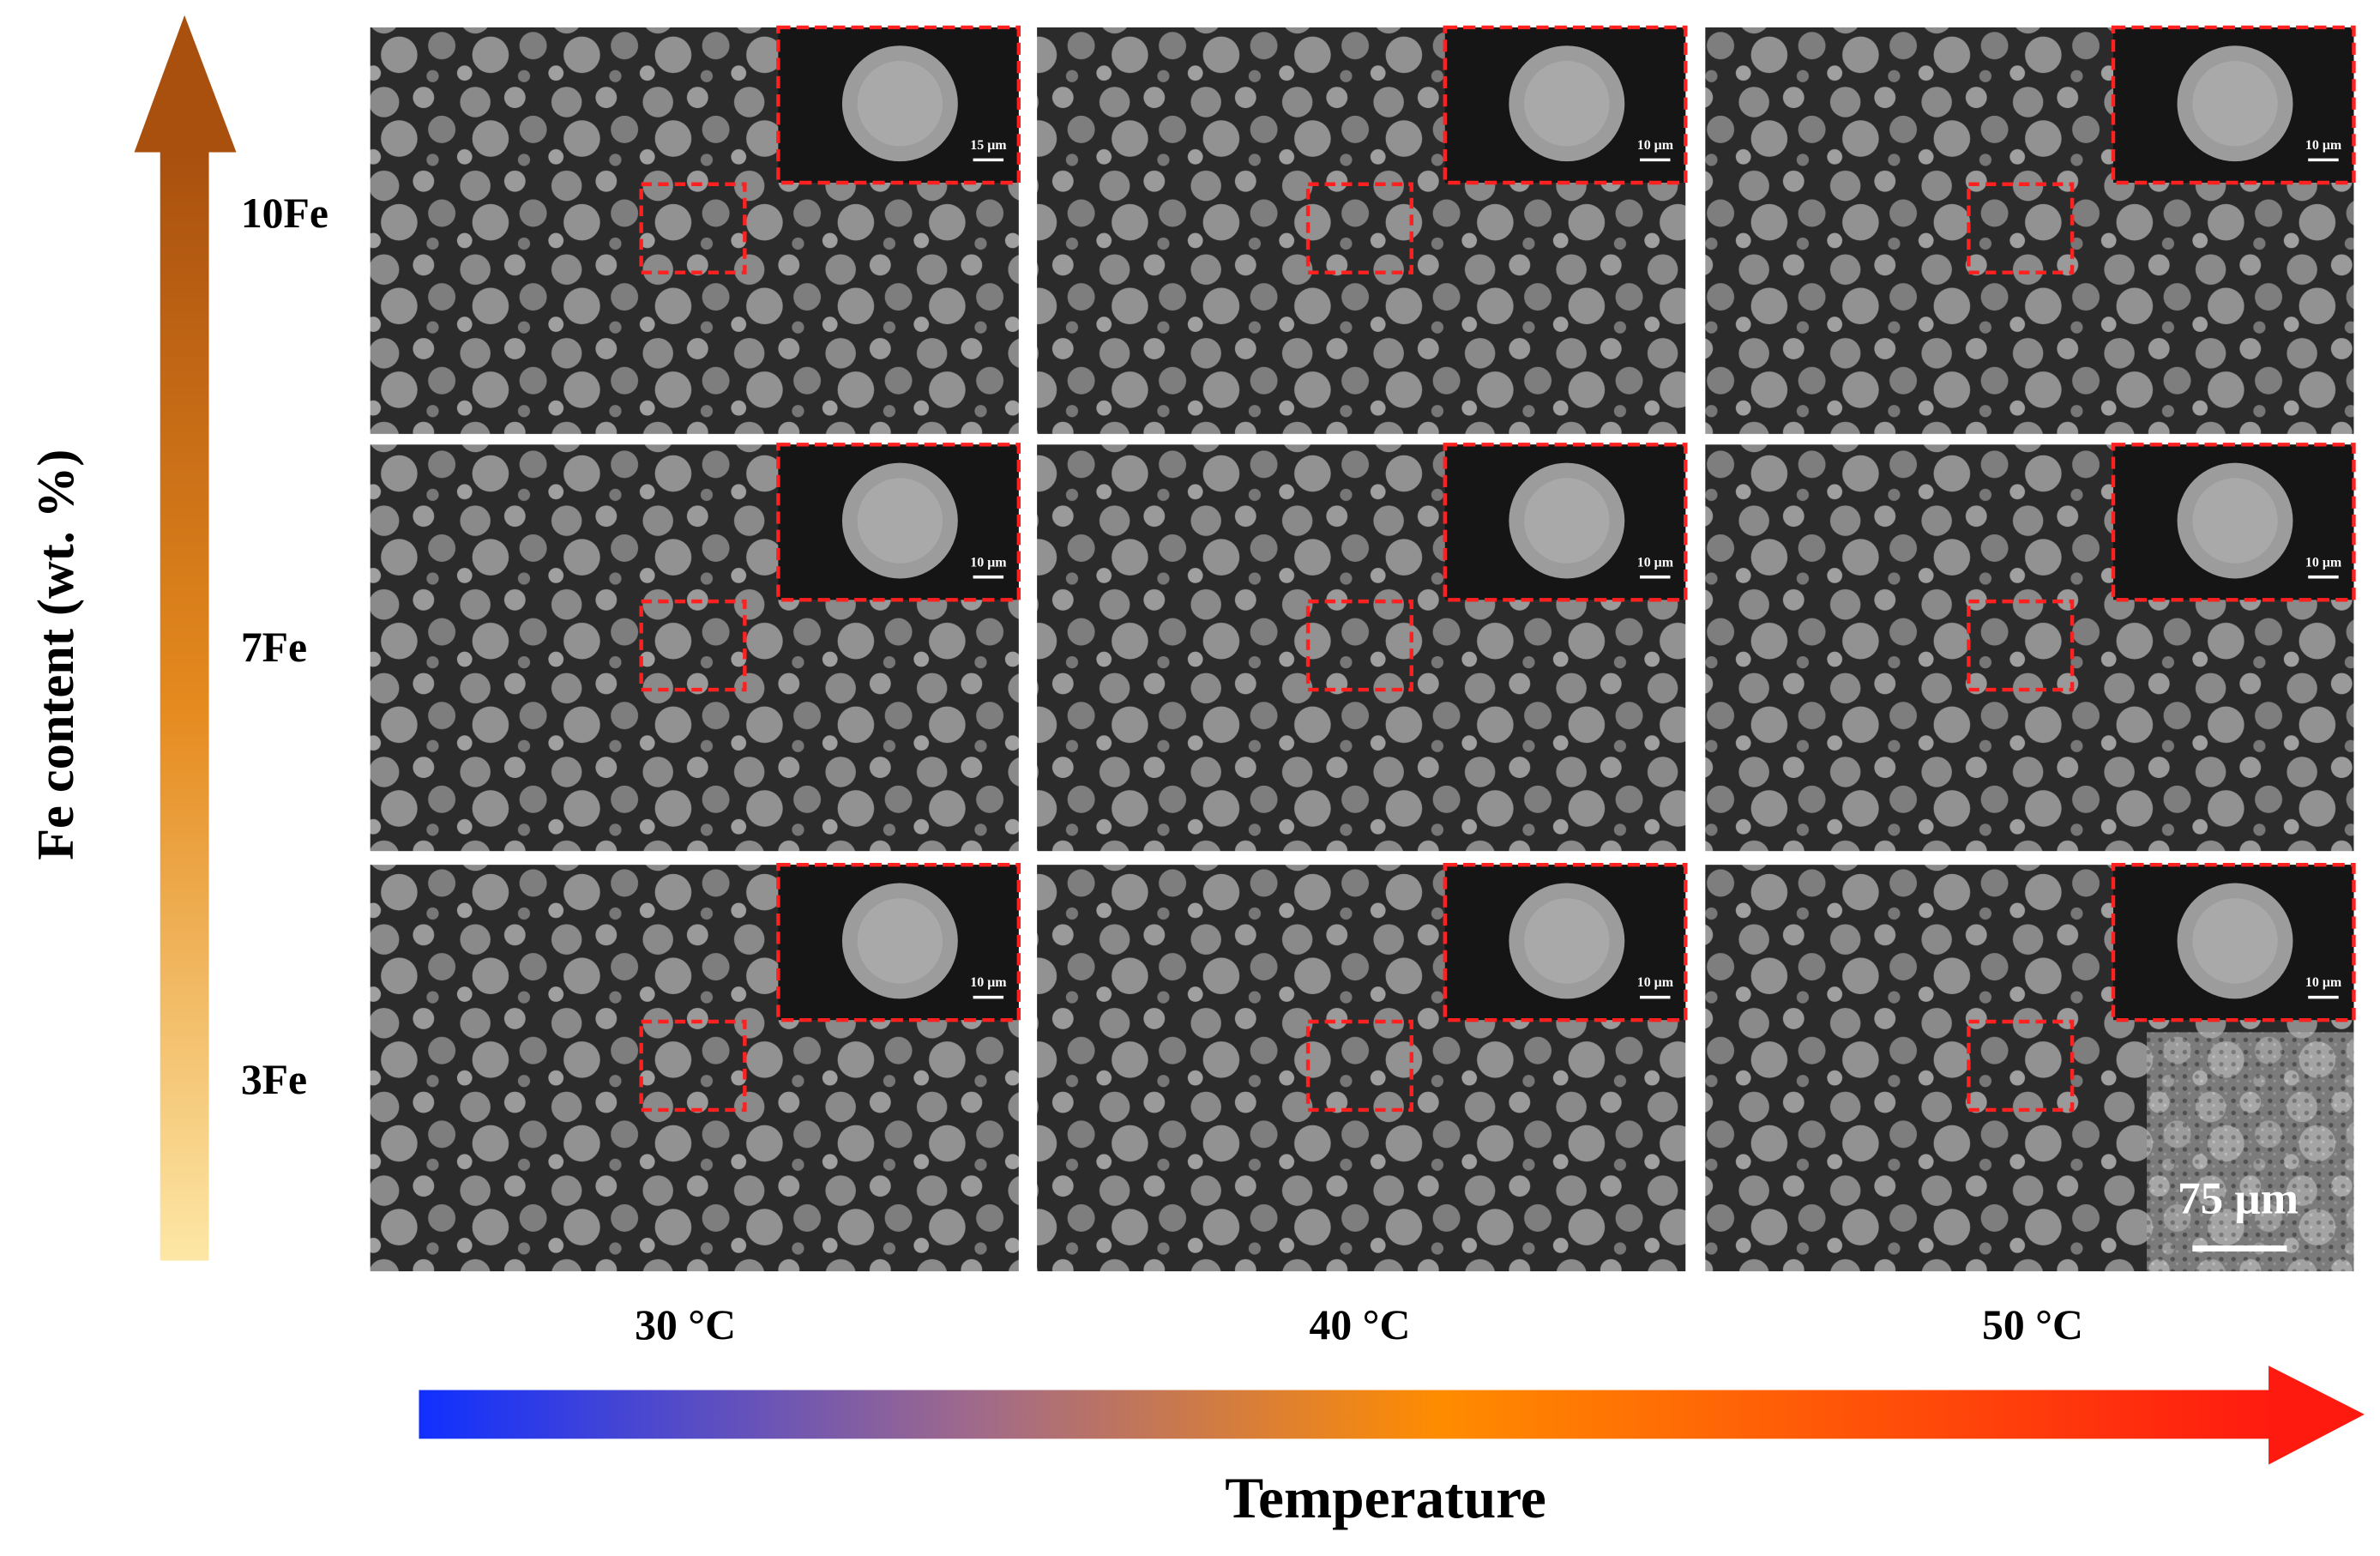 The width and height of the screenshot is (2380, 1556). I want to click on fine-region, so click(2250, 1152).